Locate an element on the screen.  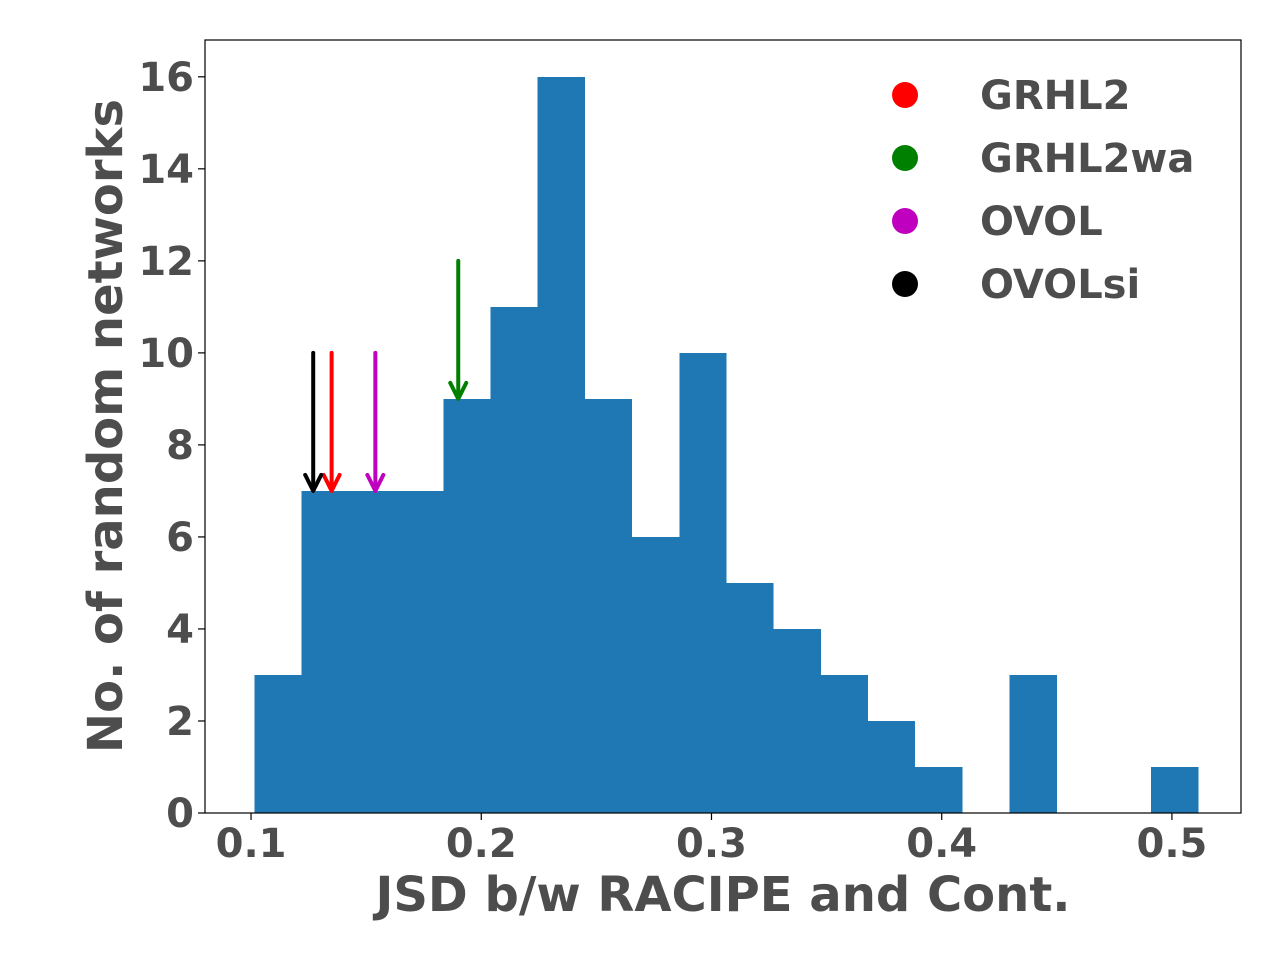
legend-label: OVOLsi is located at coordinates (1060, 285).